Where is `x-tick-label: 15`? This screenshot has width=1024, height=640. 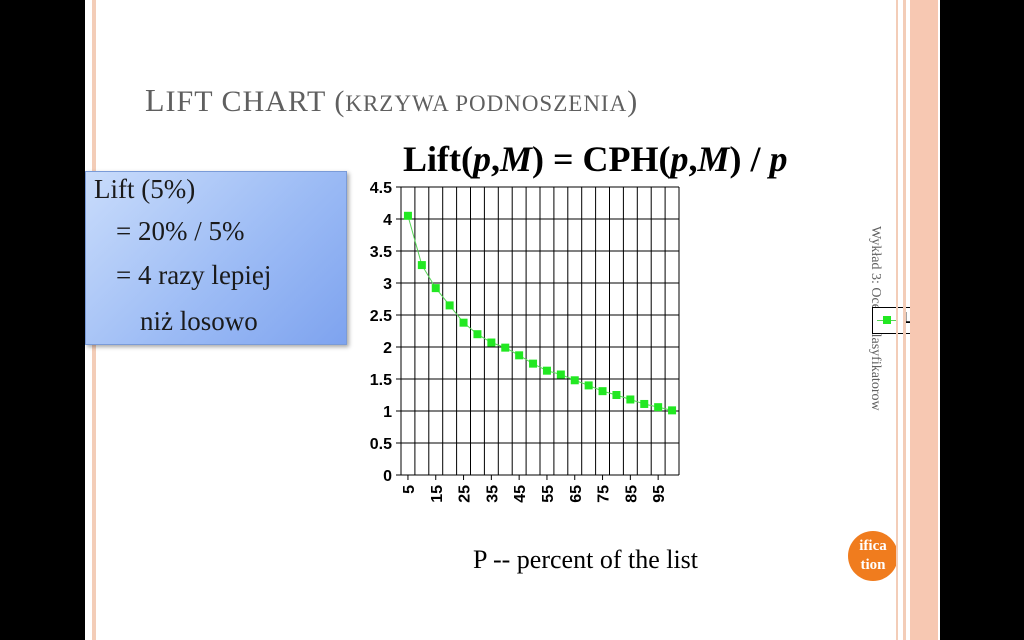 x-tick-label: 15 is located at coordinates (437, 494).